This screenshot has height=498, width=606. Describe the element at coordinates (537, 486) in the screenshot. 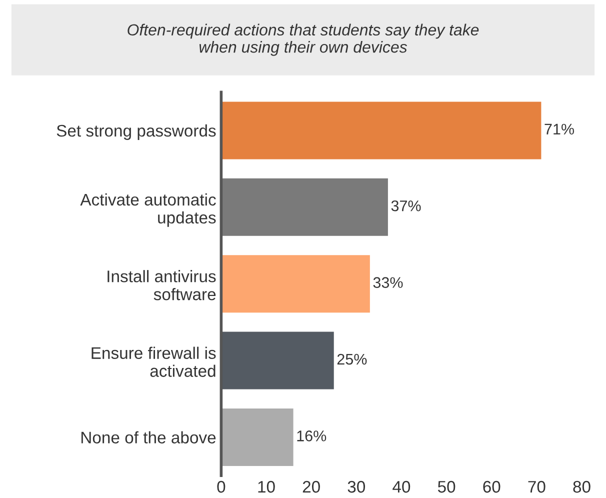

I see `x-tick-label: 70` at that location.